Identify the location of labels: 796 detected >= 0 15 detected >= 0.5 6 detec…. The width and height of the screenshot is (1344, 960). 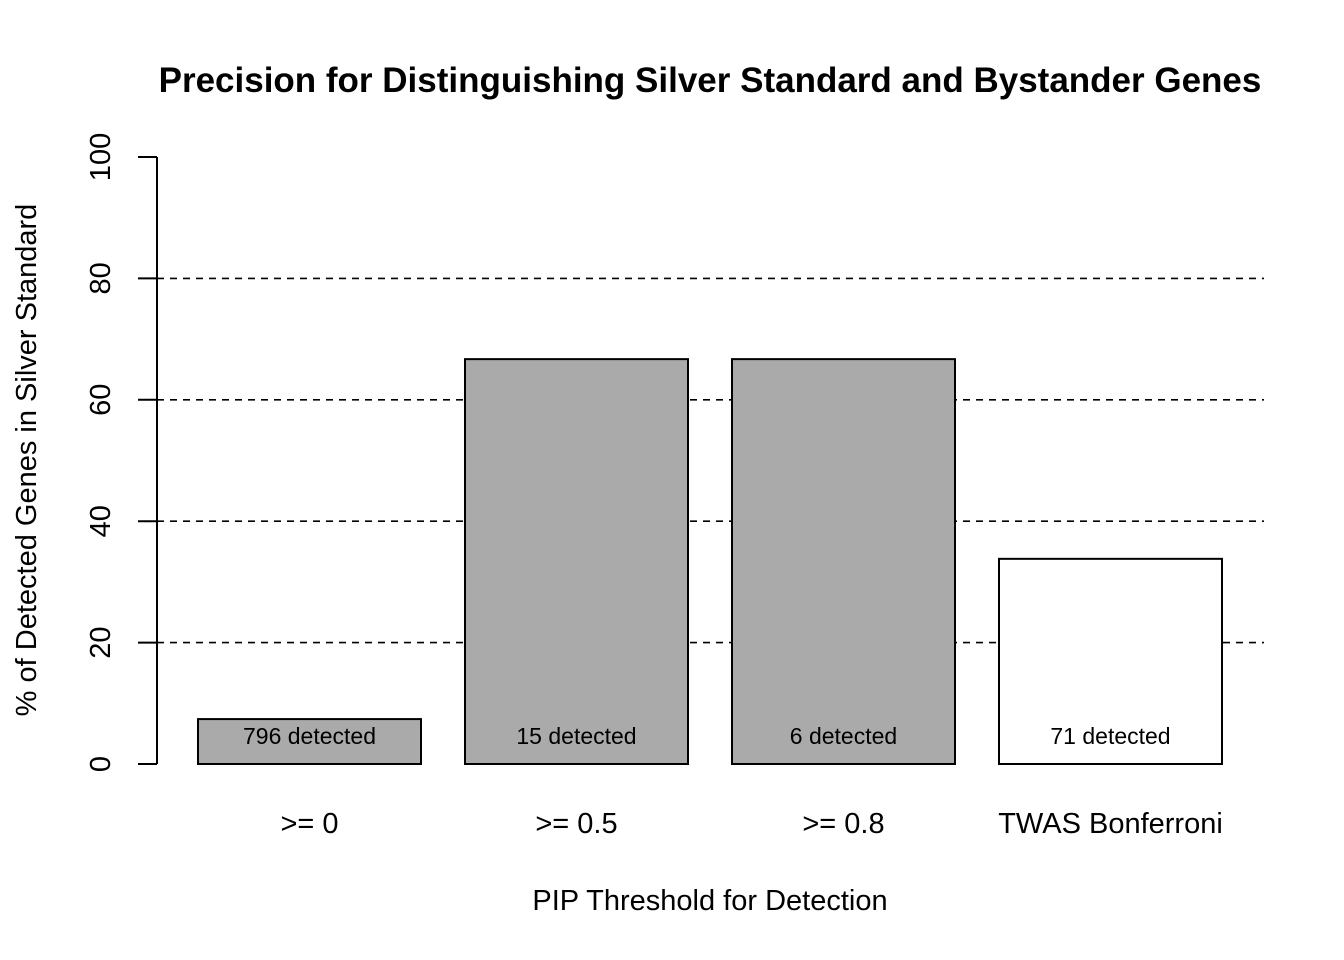
(733, 781).